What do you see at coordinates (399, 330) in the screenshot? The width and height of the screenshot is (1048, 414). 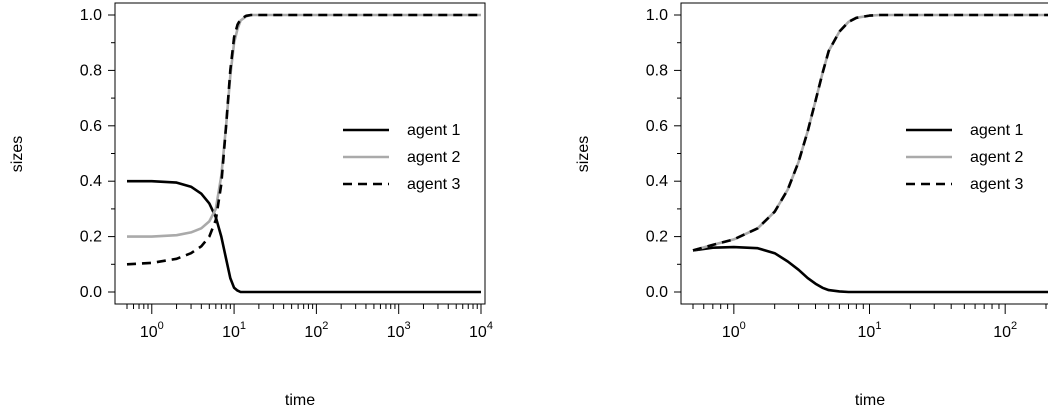 I see `x-tick-label: 10³` at bounding box center [399, 330].